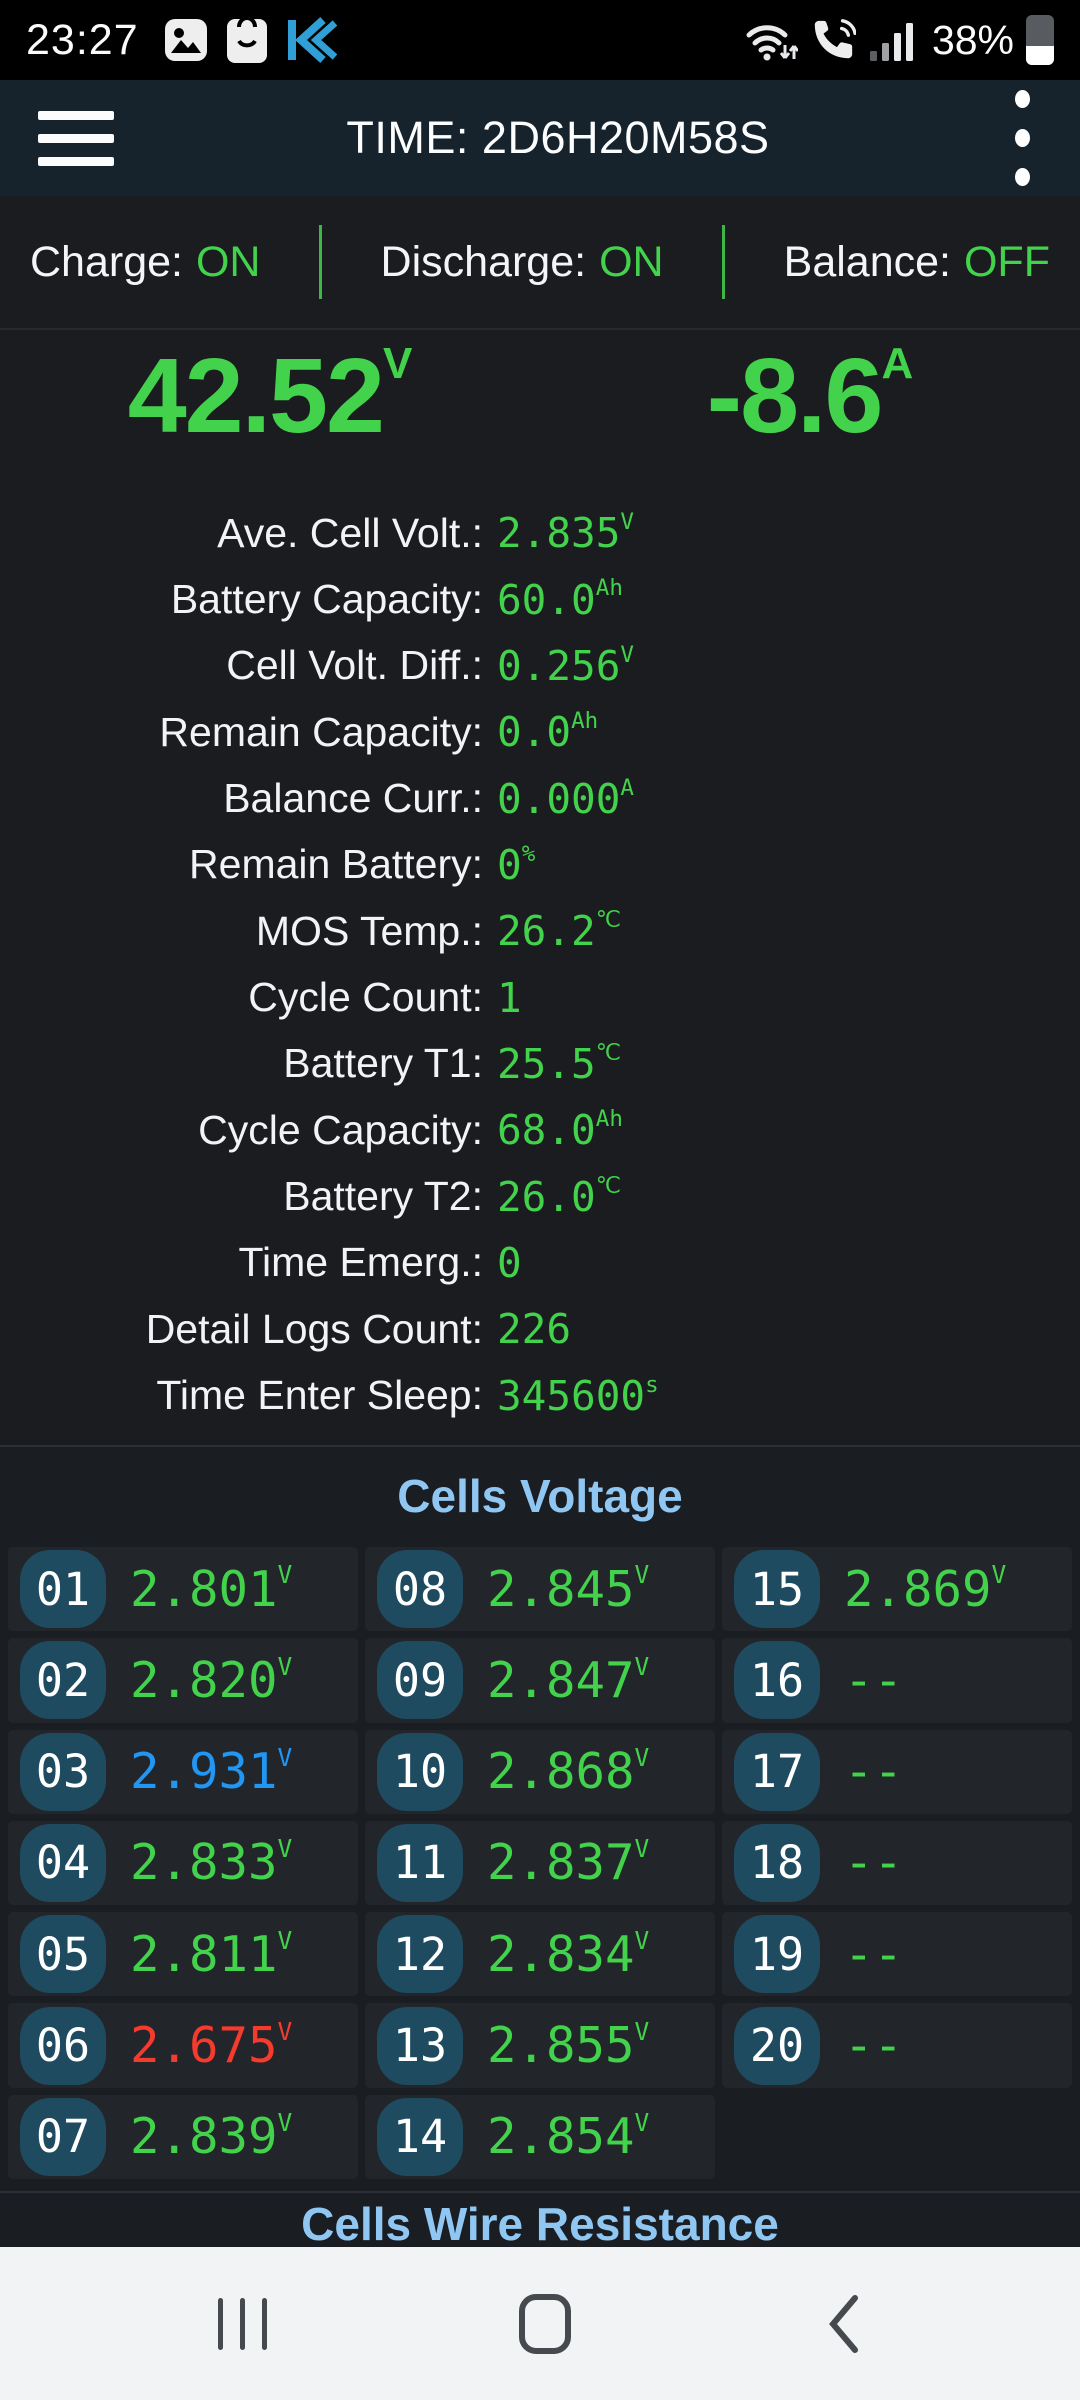 This screenshot has width=1080, height=2400. I want to click on cell-number-badge: 01, so click(63, 1589).